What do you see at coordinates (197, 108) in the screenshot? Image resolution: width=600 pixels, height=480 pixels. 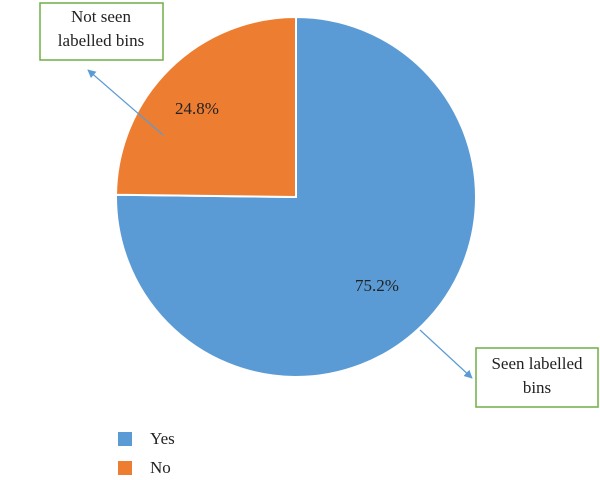 I see `data-label: 24.8%` at bounding box center [197, 108].